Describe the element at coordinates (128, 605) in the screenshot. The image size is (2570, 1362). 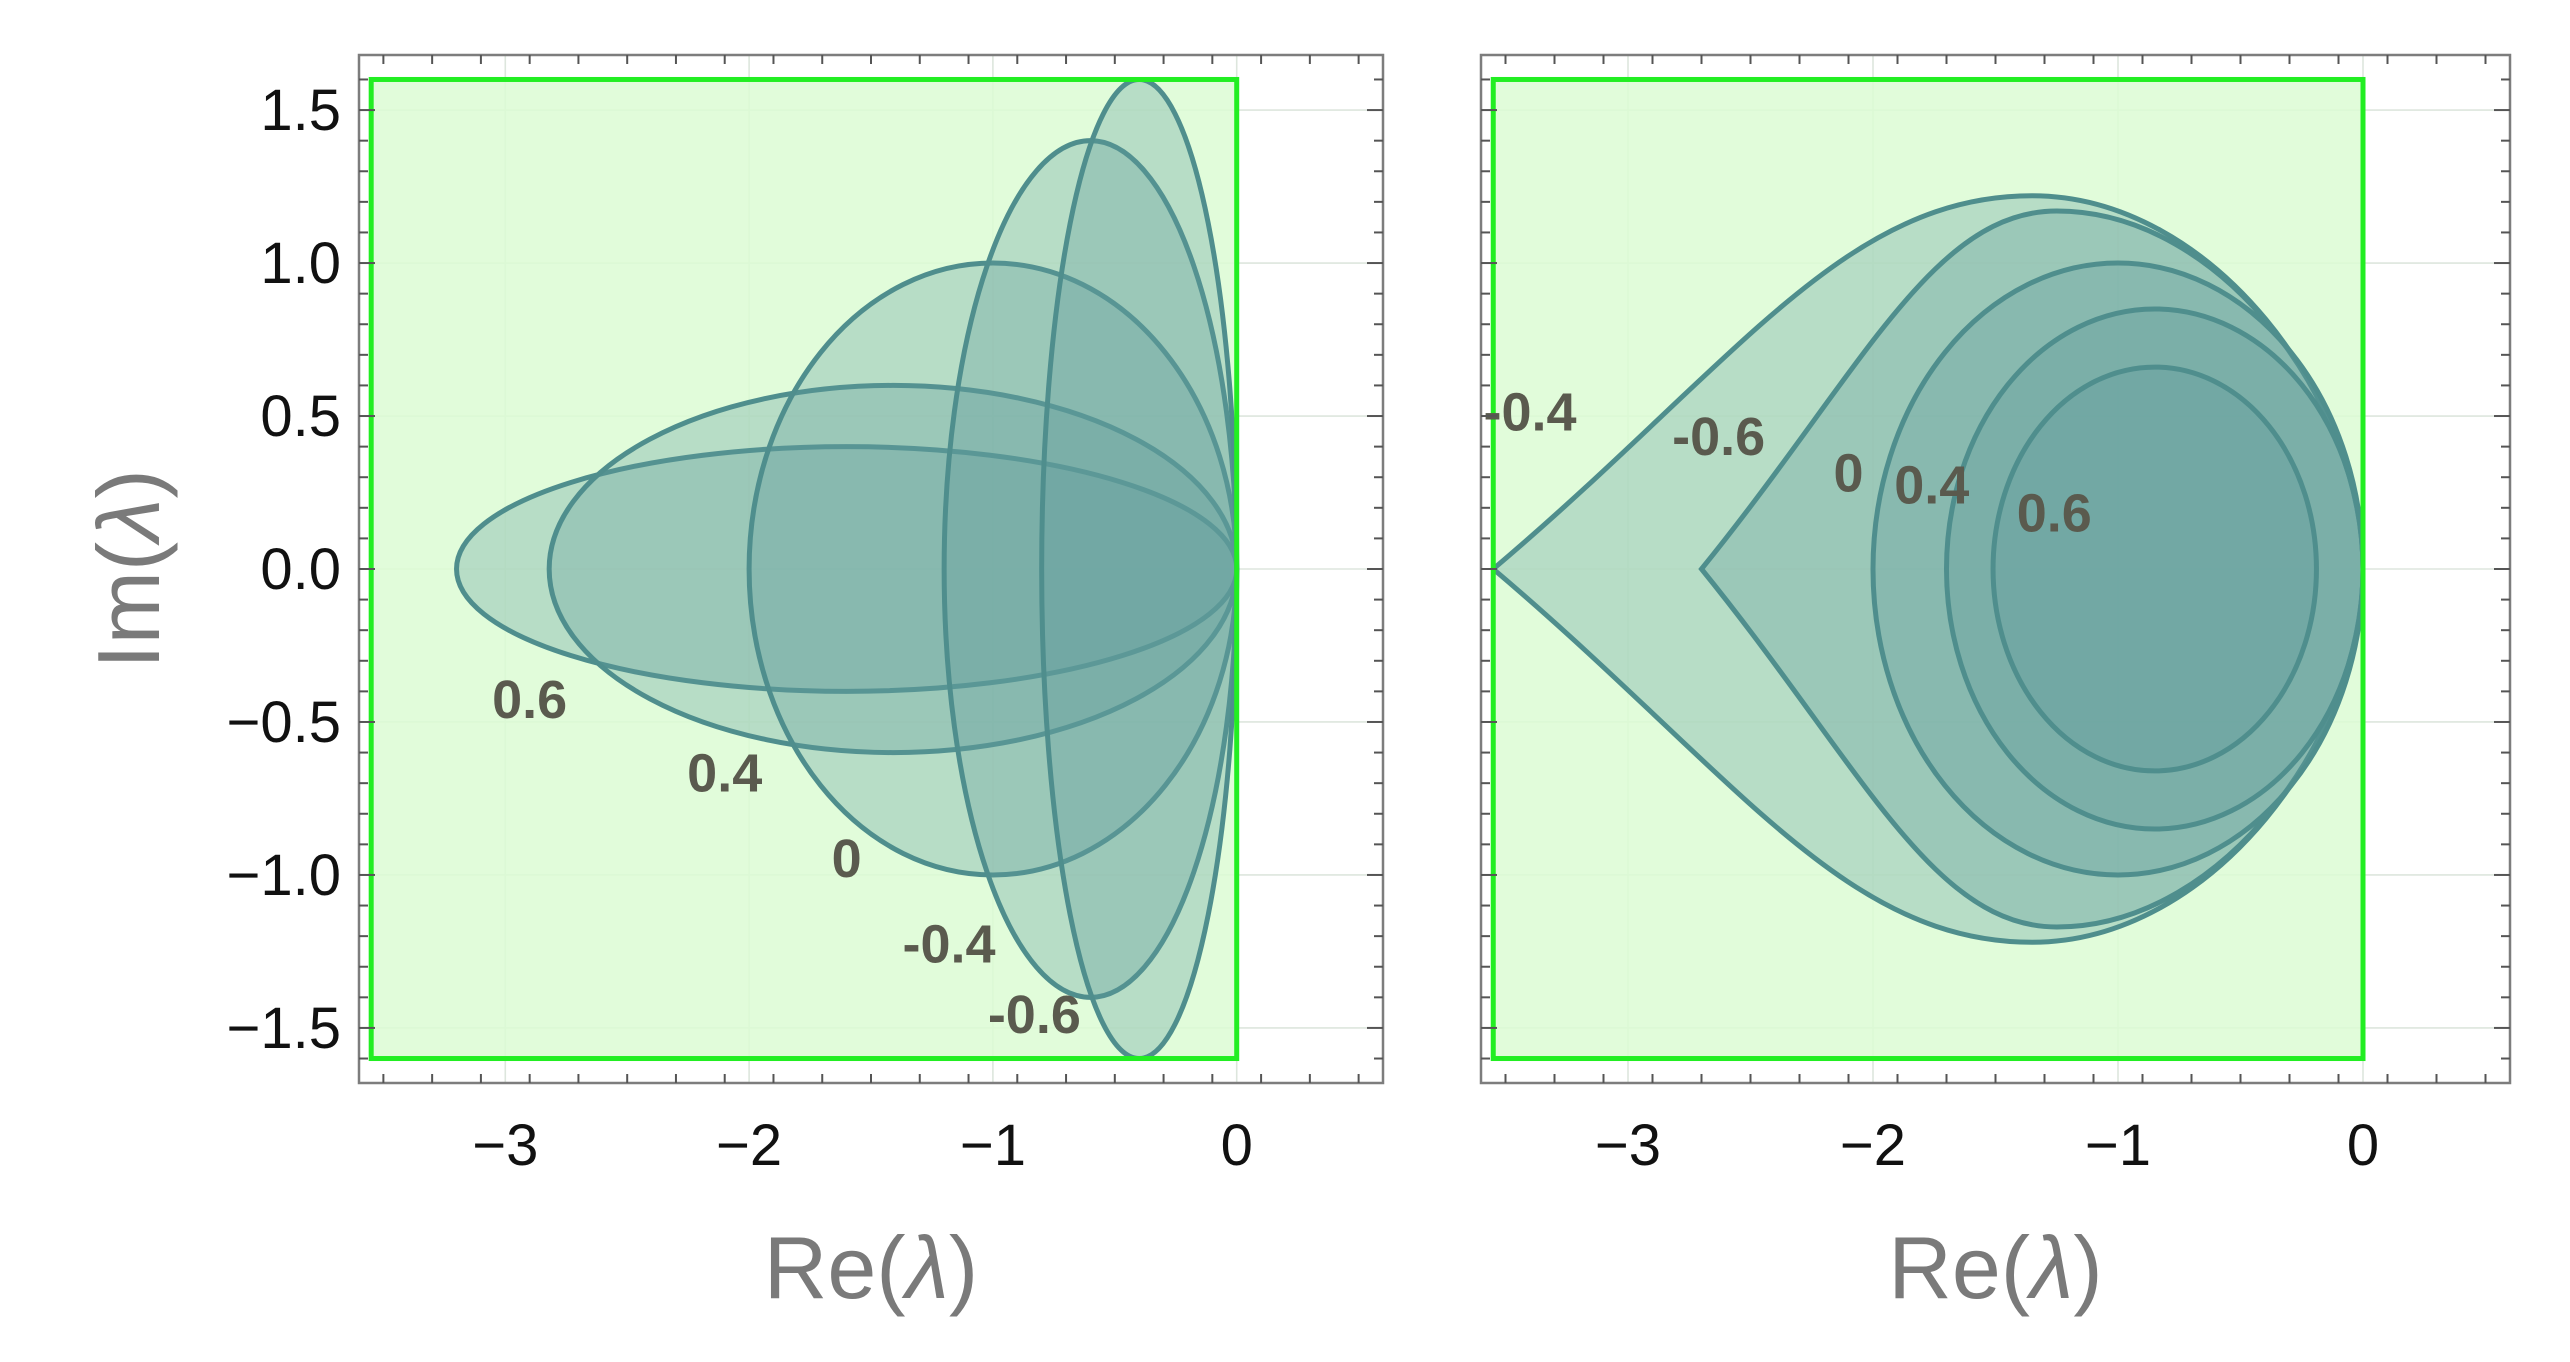
I see `y-axis-title-part: Im(` at that location.